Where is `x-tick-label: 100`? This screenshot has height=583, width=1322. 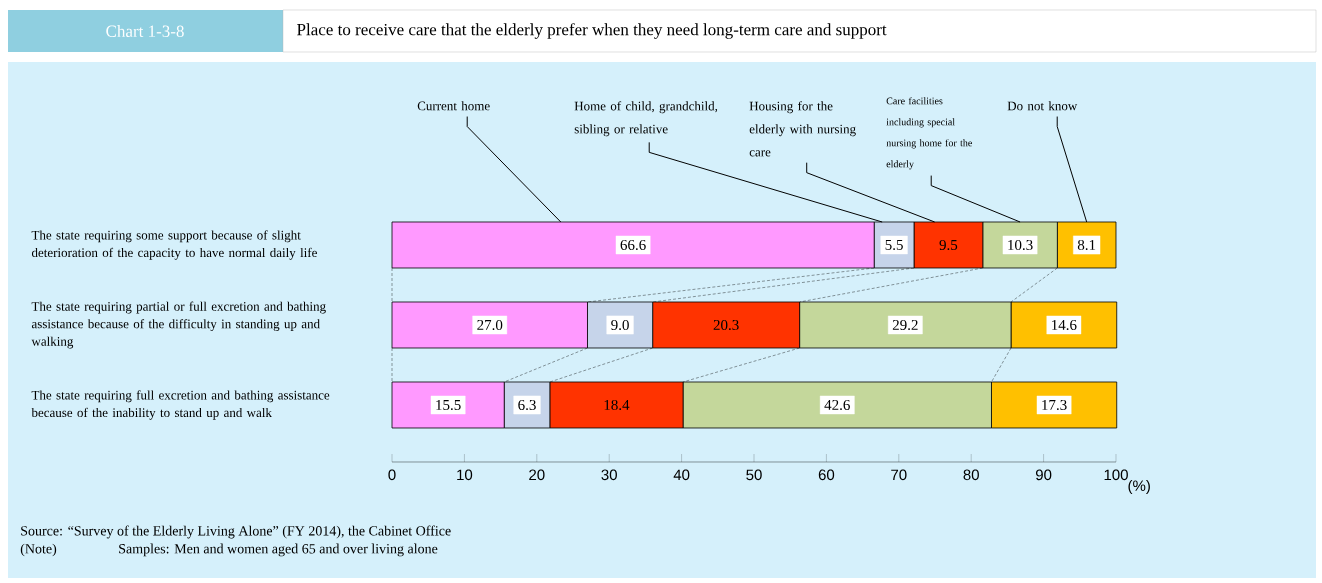
x-tick-label: 100 is located at coordinates (1116, 475).